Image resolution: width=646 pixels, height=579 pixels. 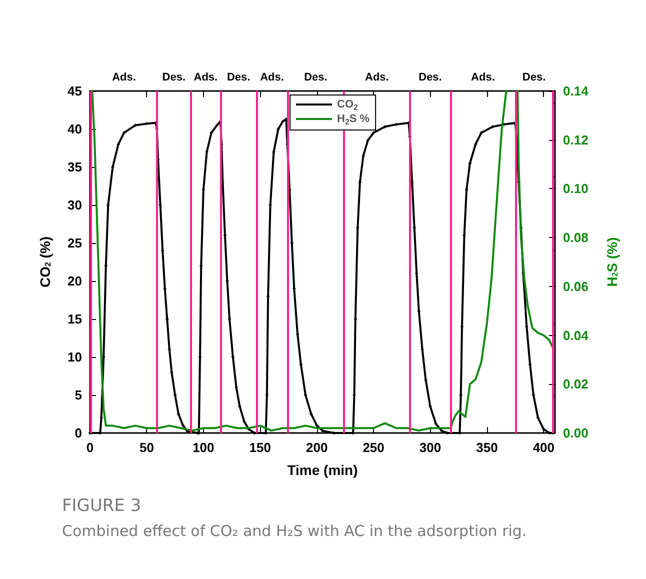 What do you see at coordinates (575, 433) in the screenshot?
I see `y2-tick-label: 0.00` at bounding box center [575, 433].